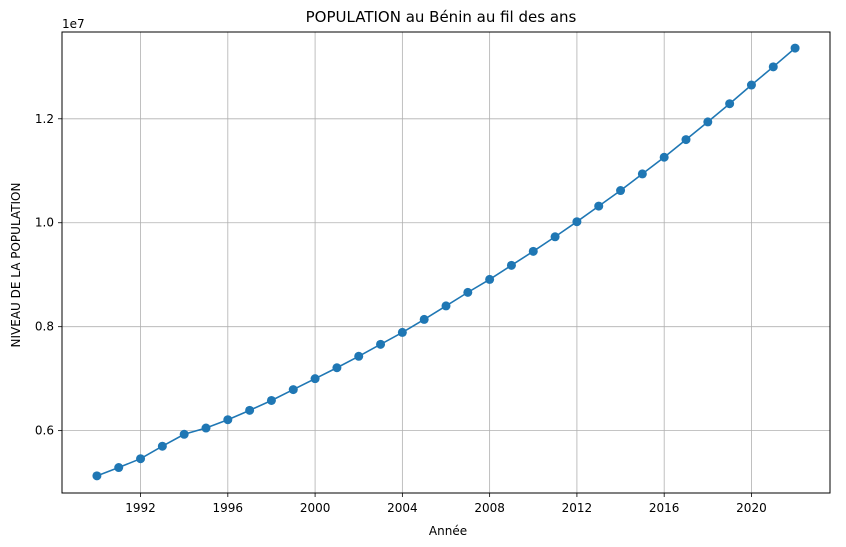 The image size is (846, 547). Describe the element at coordinates (140, 508) in the screenshot. I see `x-tick-label: 1992` at that location.